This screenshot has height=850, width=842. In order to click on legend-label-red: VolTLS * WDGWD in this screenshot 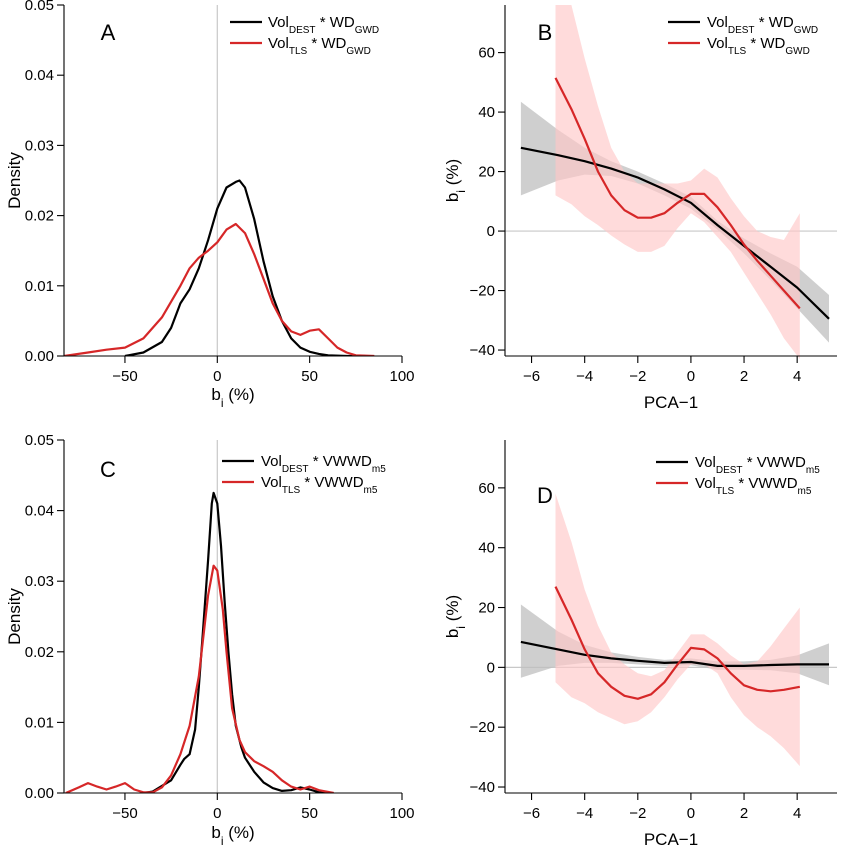, I will do `click(319, 46)`.